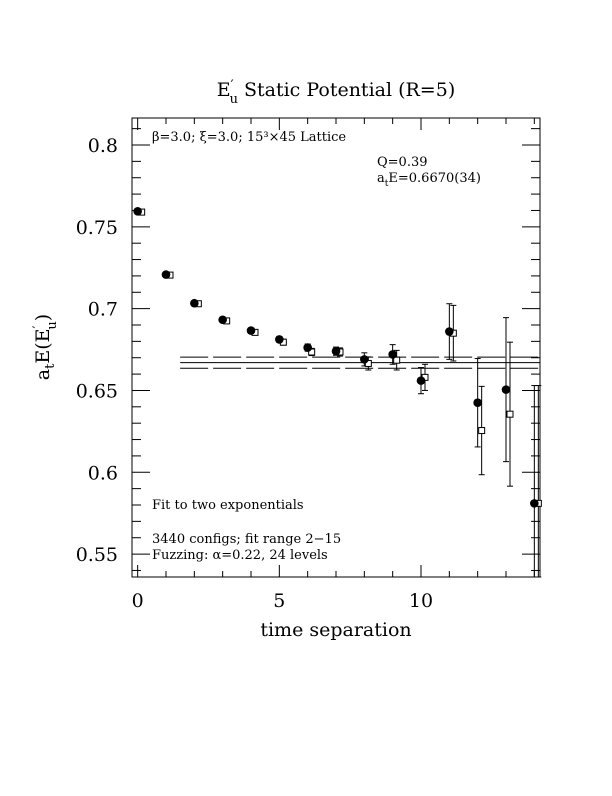 The width and height of the screenshot is (612, 796). I want to click on y-tick-label: 0.65, so click(97, 391).